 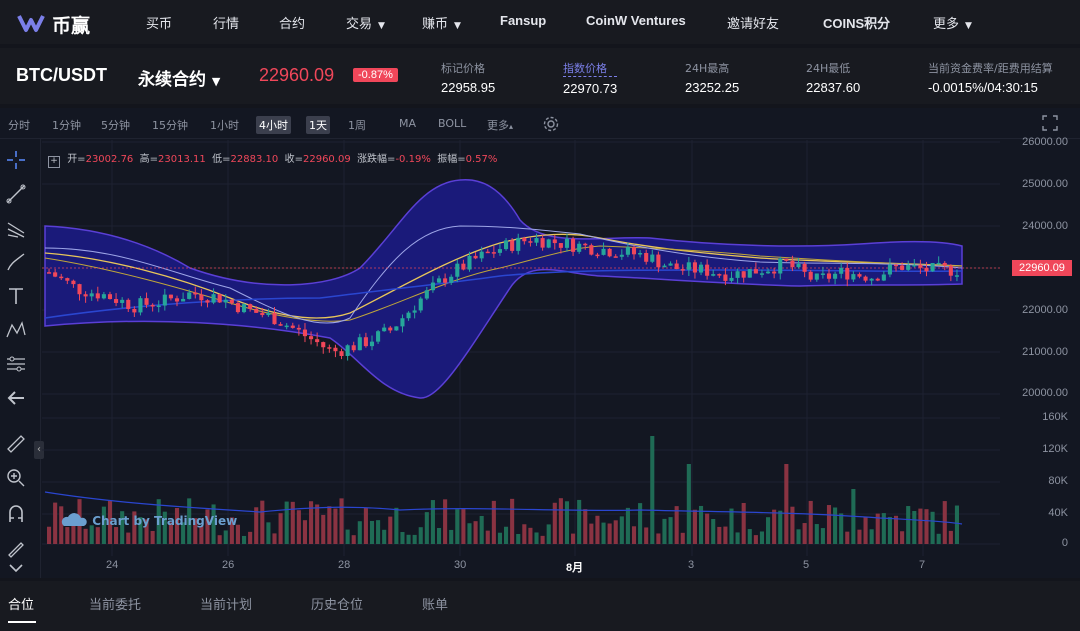 What do you see at coordinates (500, 125) in the screenshot?
I see `indicator-more: 更多▴` at bounding box center [500, 125].